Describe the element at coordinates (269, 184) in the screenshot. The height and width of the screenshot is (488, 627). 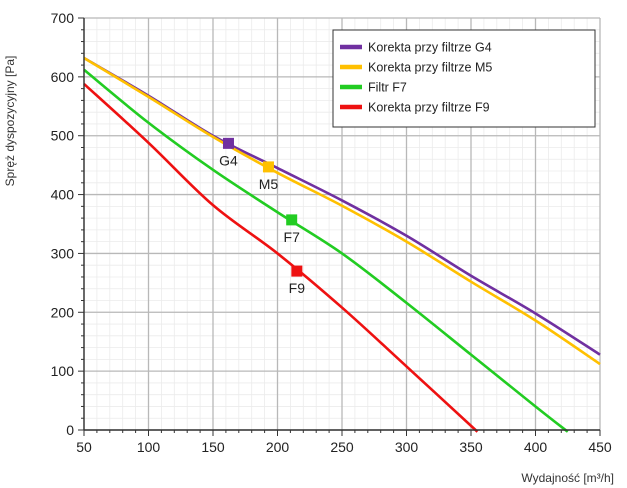
I see `operating-point-label: M5` at that location.